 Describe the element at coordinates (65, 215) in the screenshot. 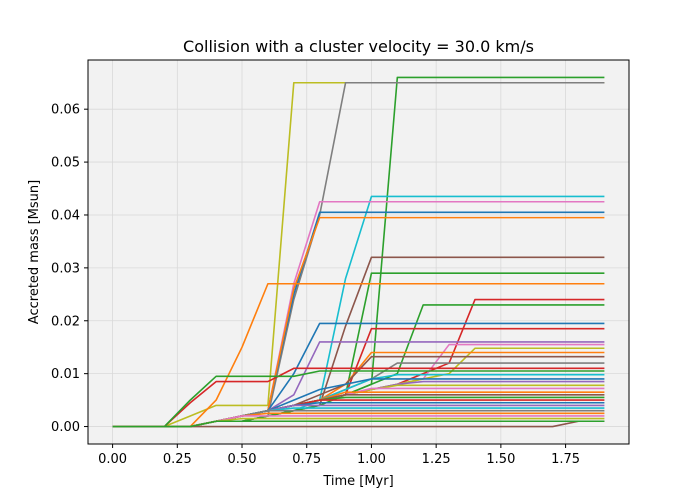

I see `y-tick-label: 0.04` at that location.